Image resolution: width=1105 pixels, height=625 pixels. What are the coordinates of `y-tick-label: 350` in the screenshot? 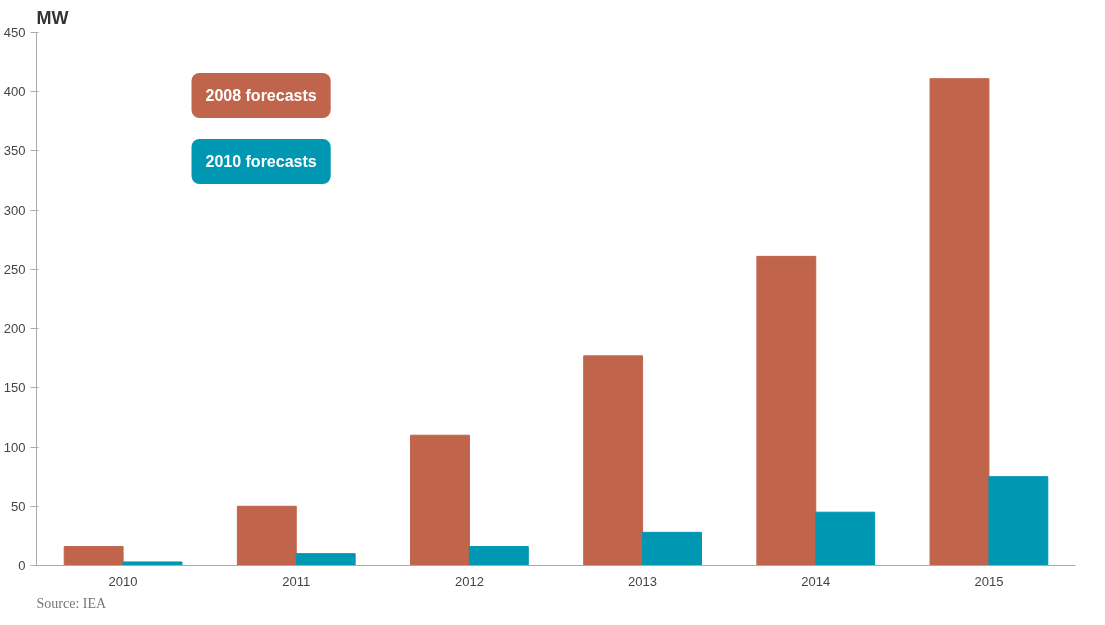 It's located at (14, 151).